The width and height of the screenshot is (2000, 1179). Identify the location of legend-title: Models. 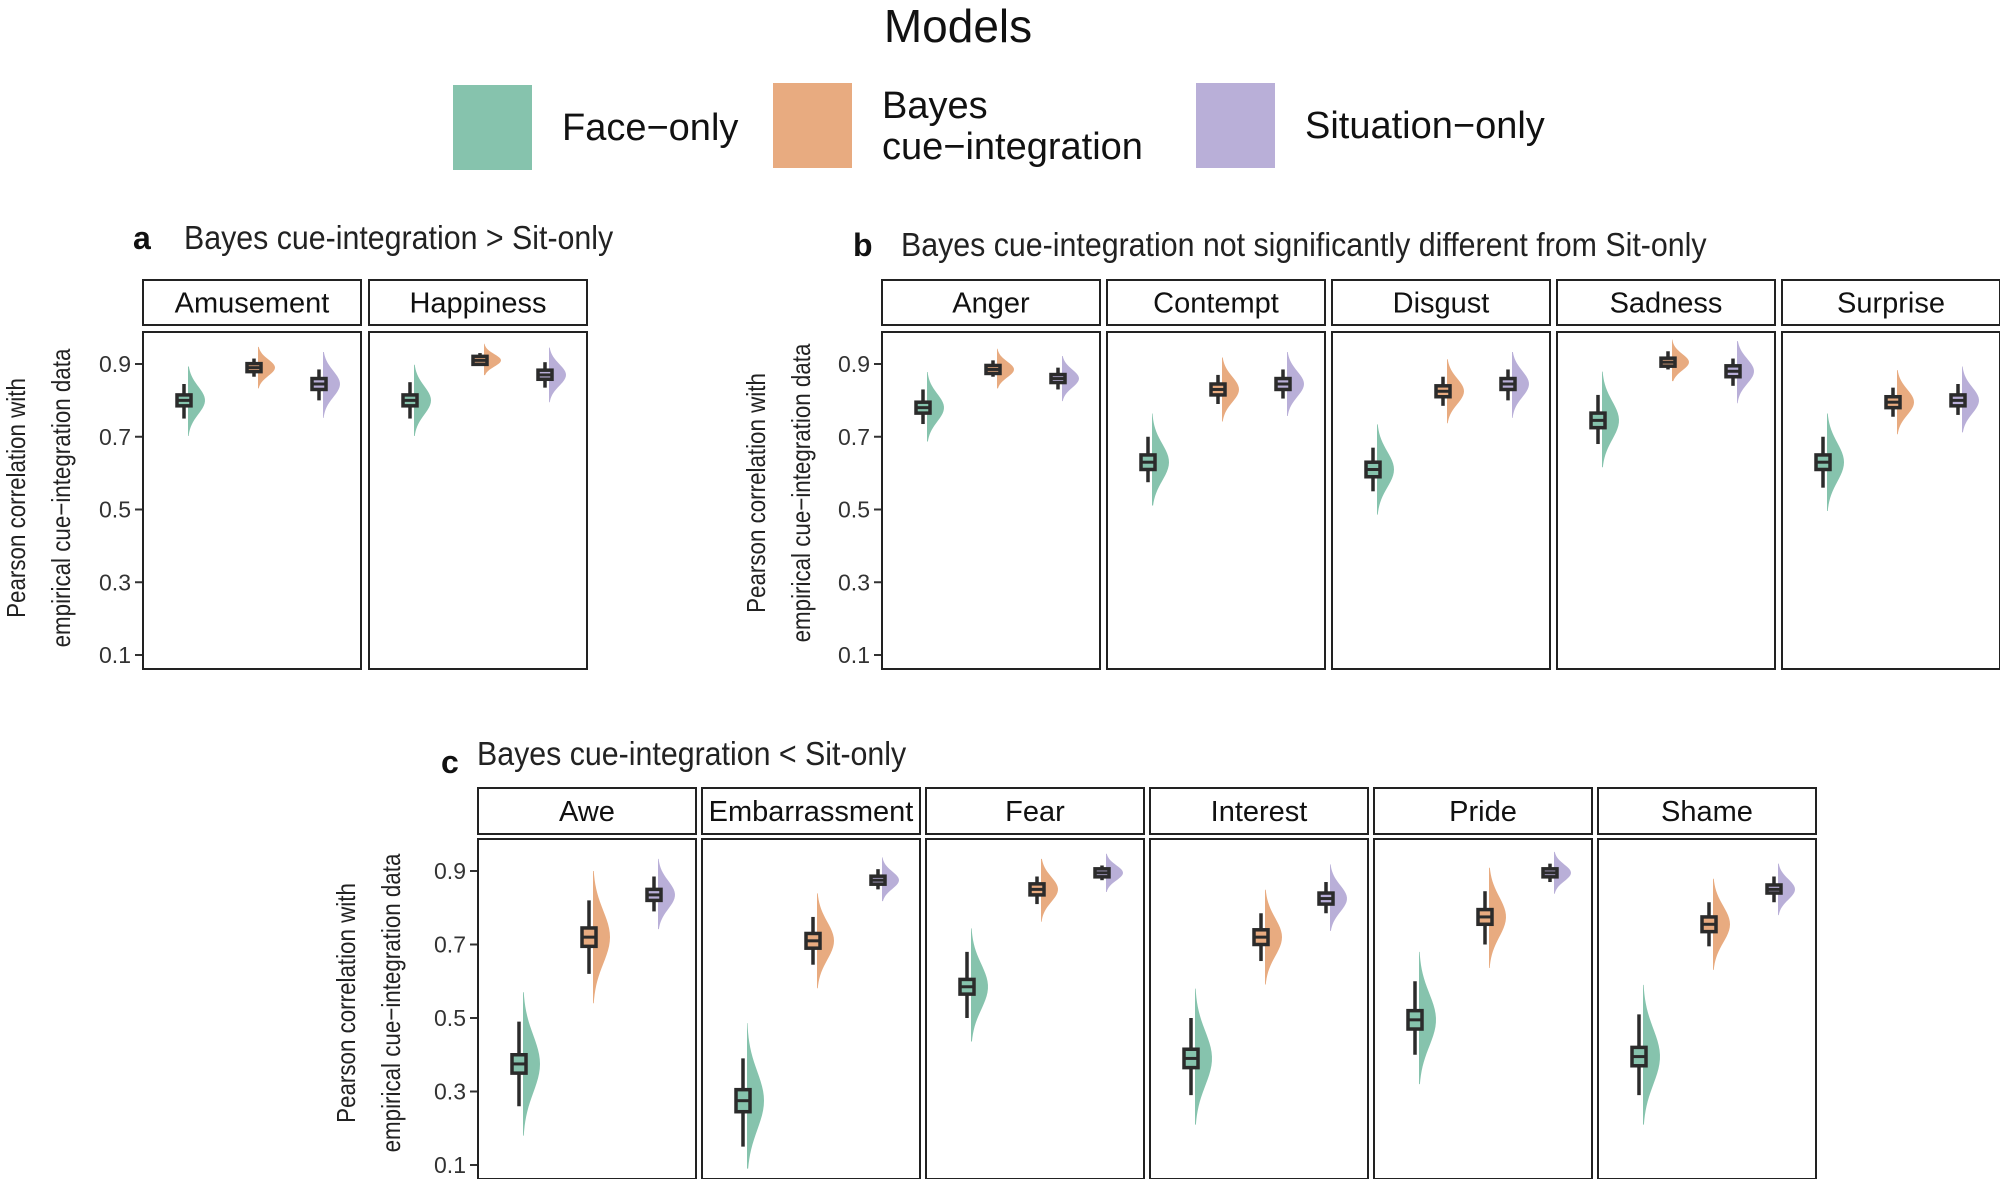
(958, 26).